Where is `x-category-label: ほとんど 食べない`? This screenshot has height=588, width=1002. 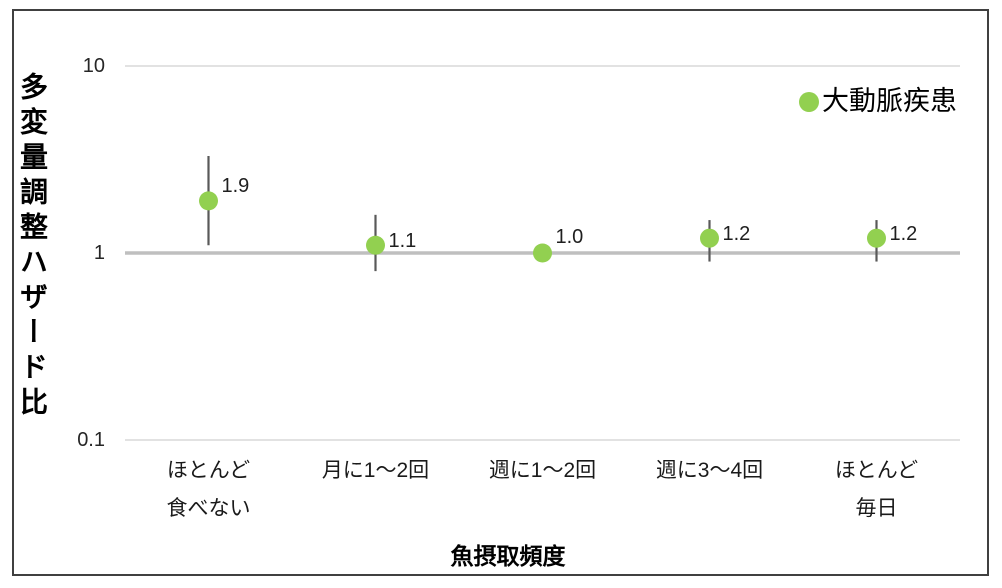 x-category-label: ほとんど 食べない is located at coordinates (208, 489).